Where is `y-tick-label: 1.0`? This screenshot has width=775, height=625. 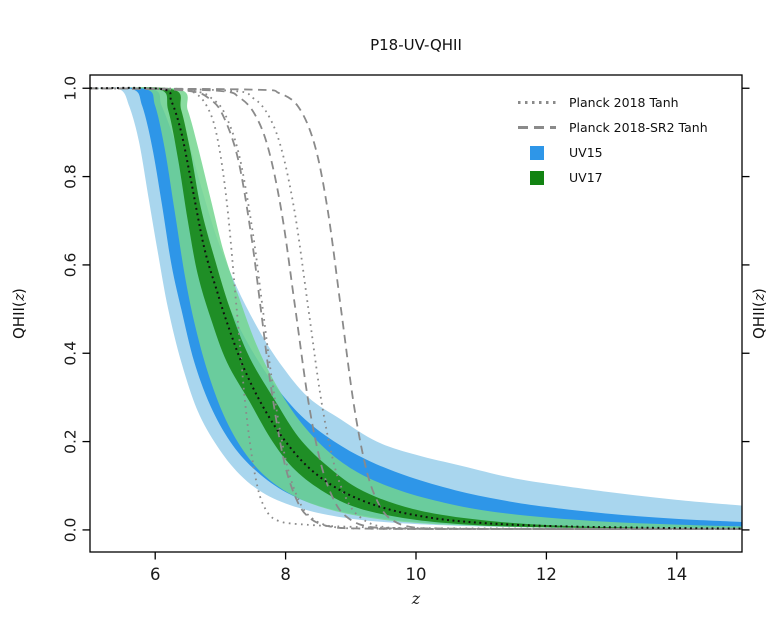 y-tick-label: 1.0 is located at coordinates (71, 88).